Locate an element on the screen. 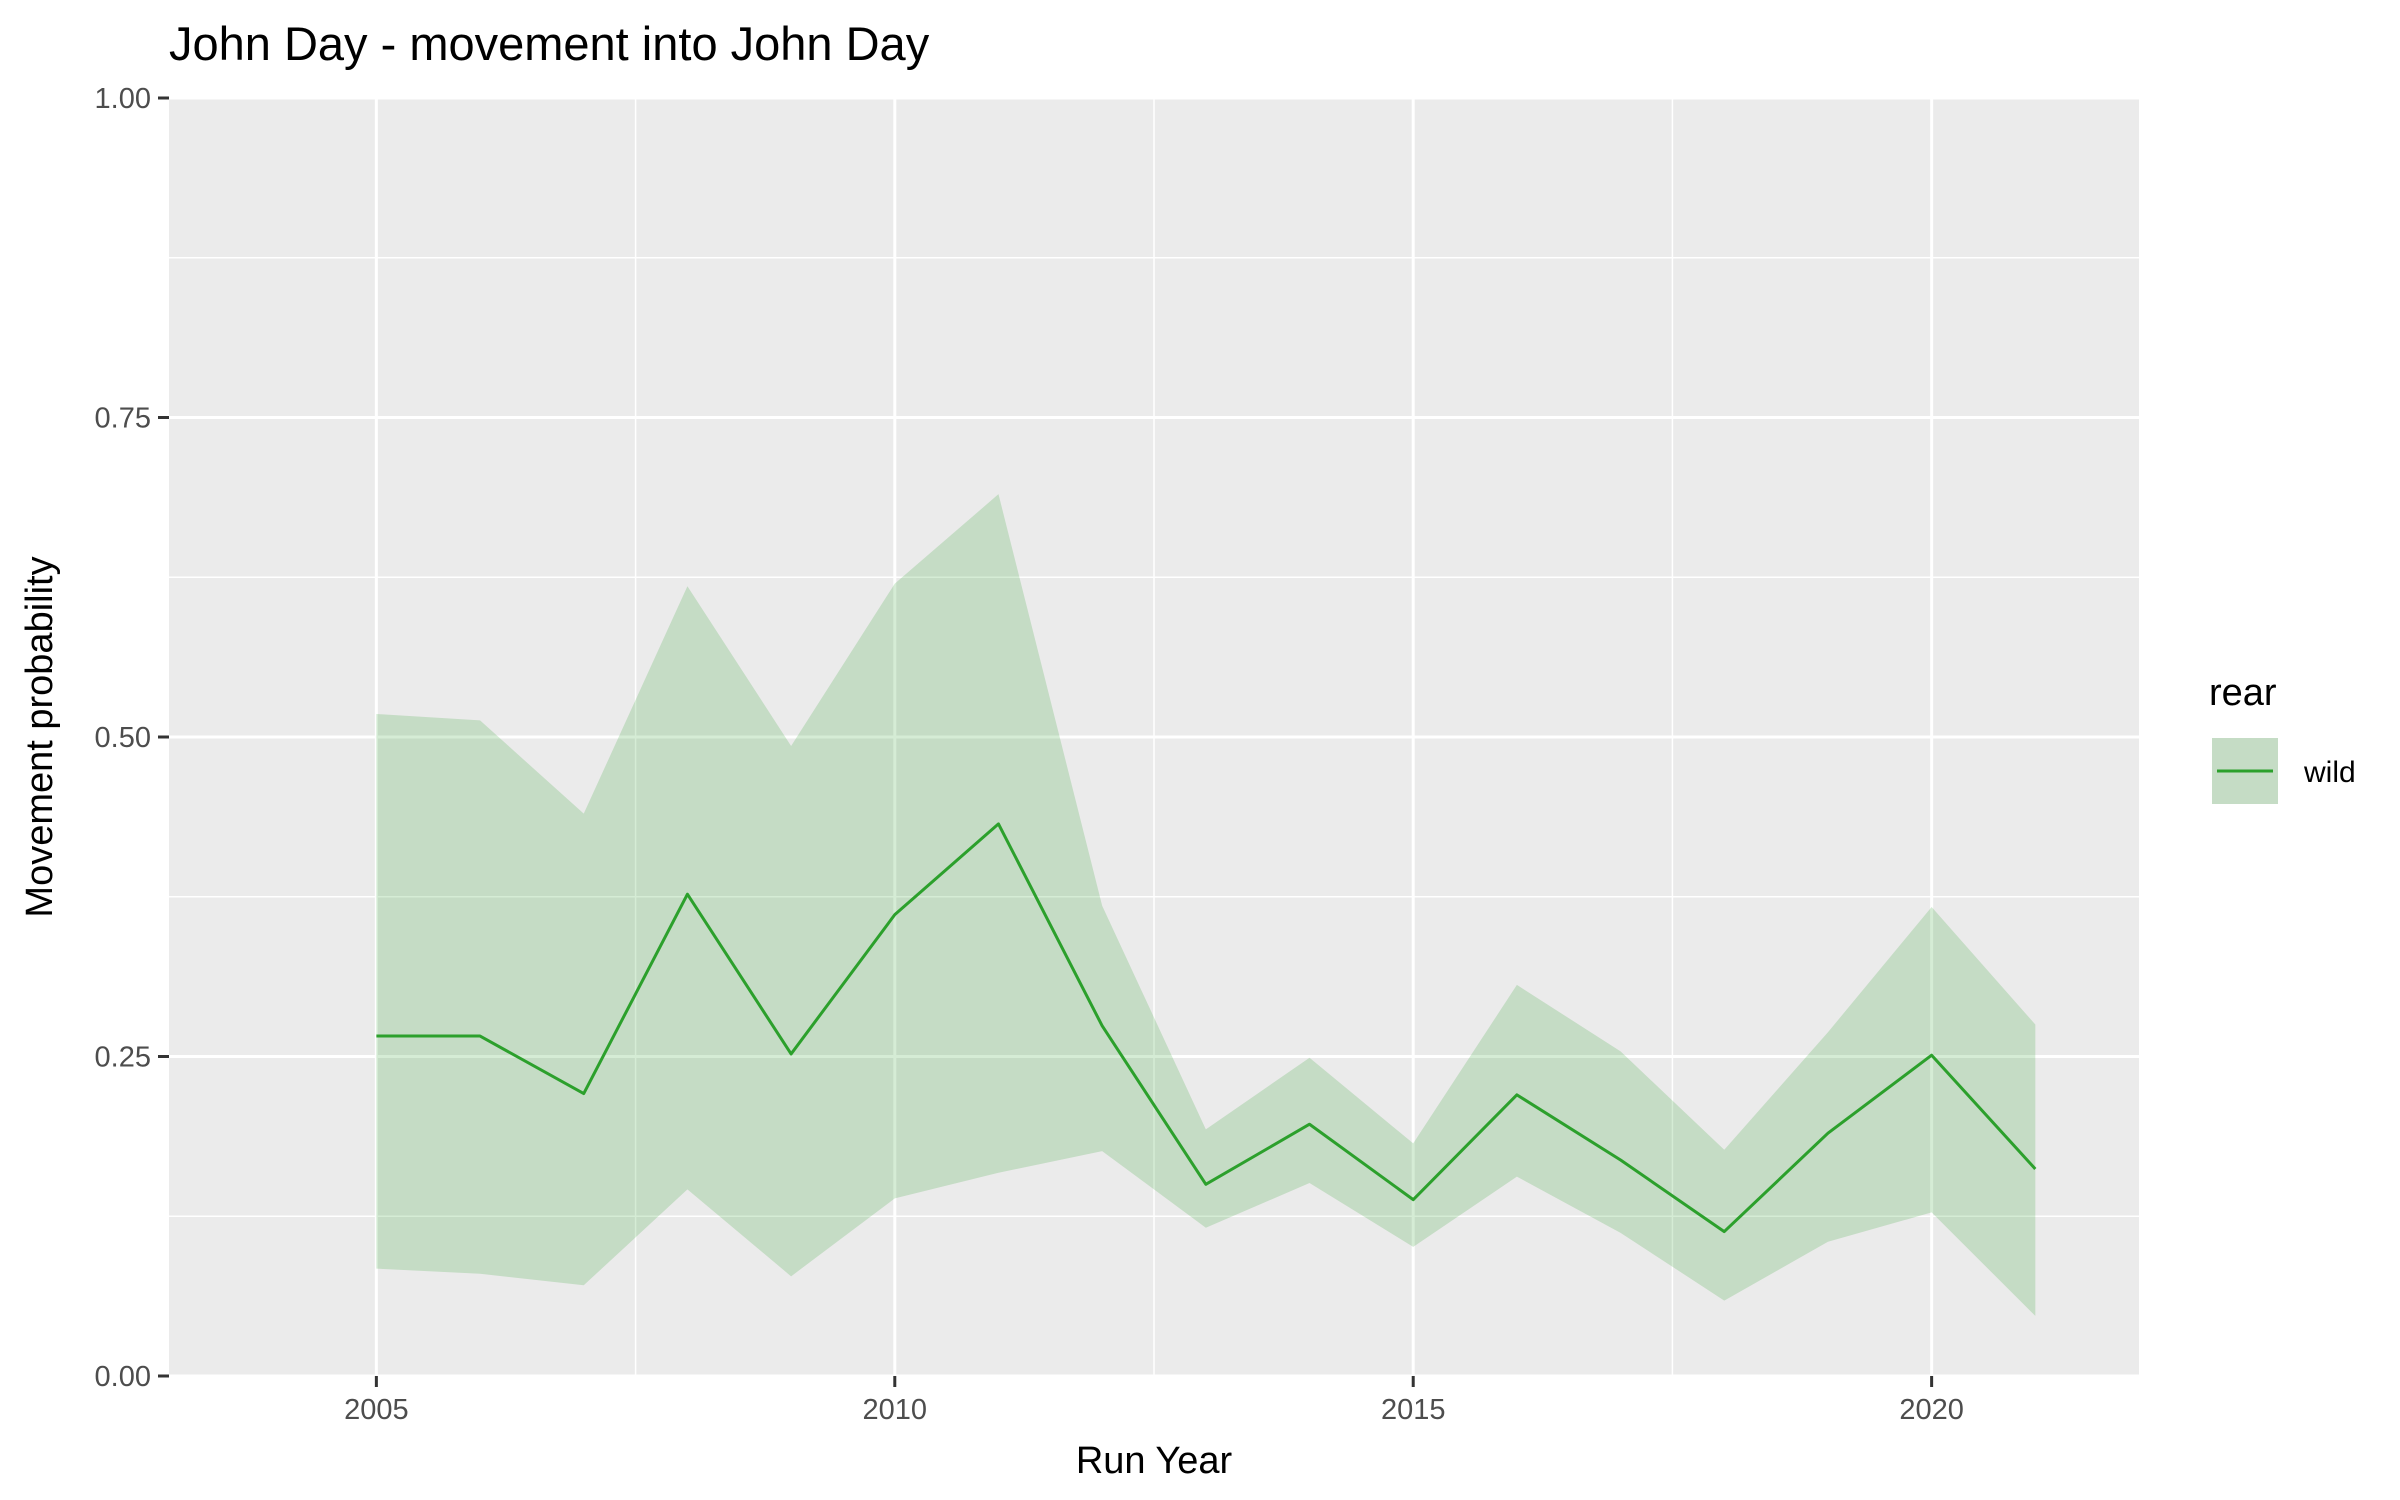 The image size is (2400, 1500). y-tick-label: 1.00 is located at coordinates (123, 99).